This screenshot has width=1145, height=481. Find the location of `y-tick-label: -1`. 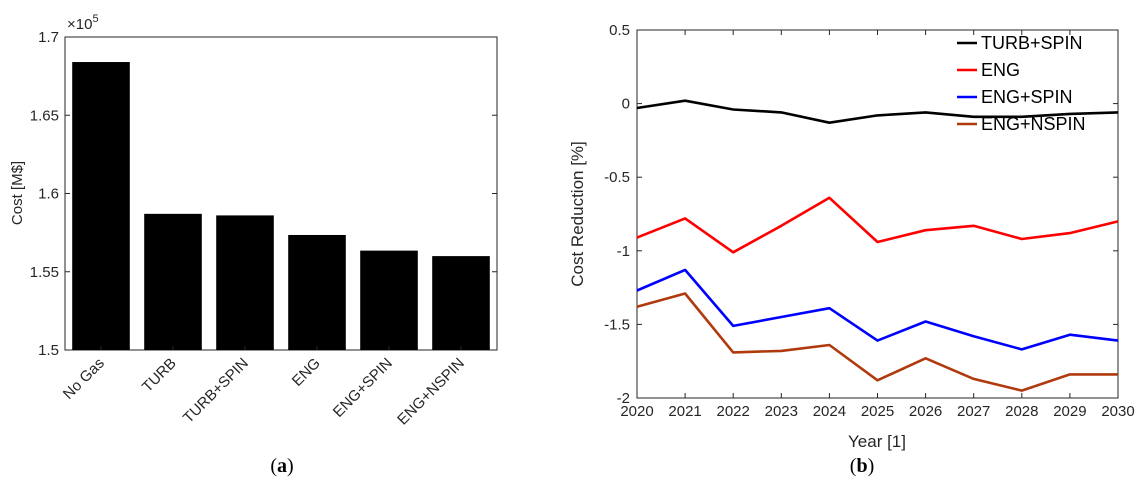

y-tick-label: -1 is located at coordinates (623, 251).